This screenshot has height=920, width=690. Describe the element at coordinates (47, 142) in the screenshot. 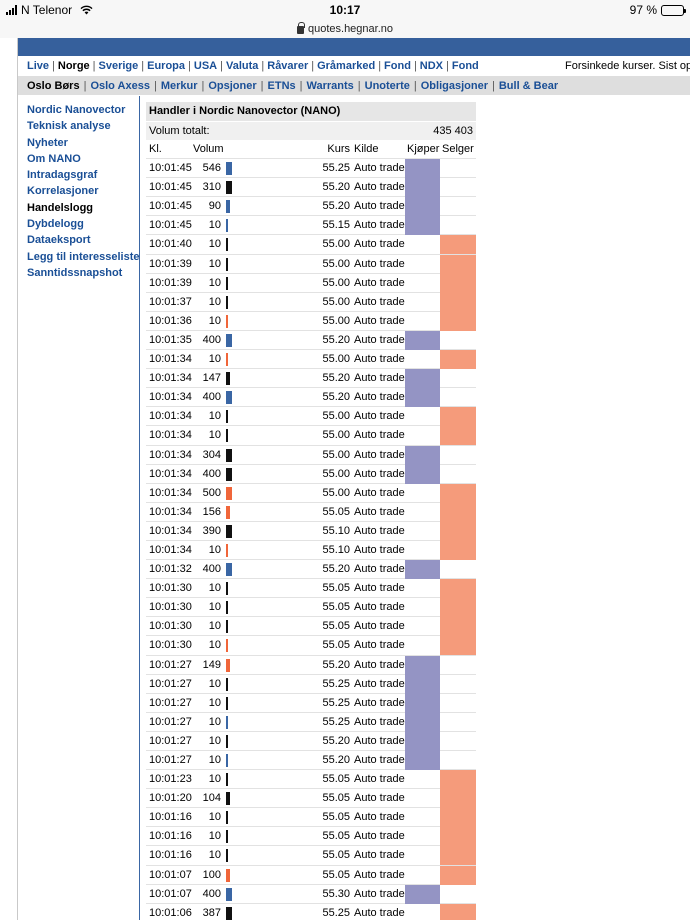

I see `sidebar-item-nyheter: Nyheter` at that location.